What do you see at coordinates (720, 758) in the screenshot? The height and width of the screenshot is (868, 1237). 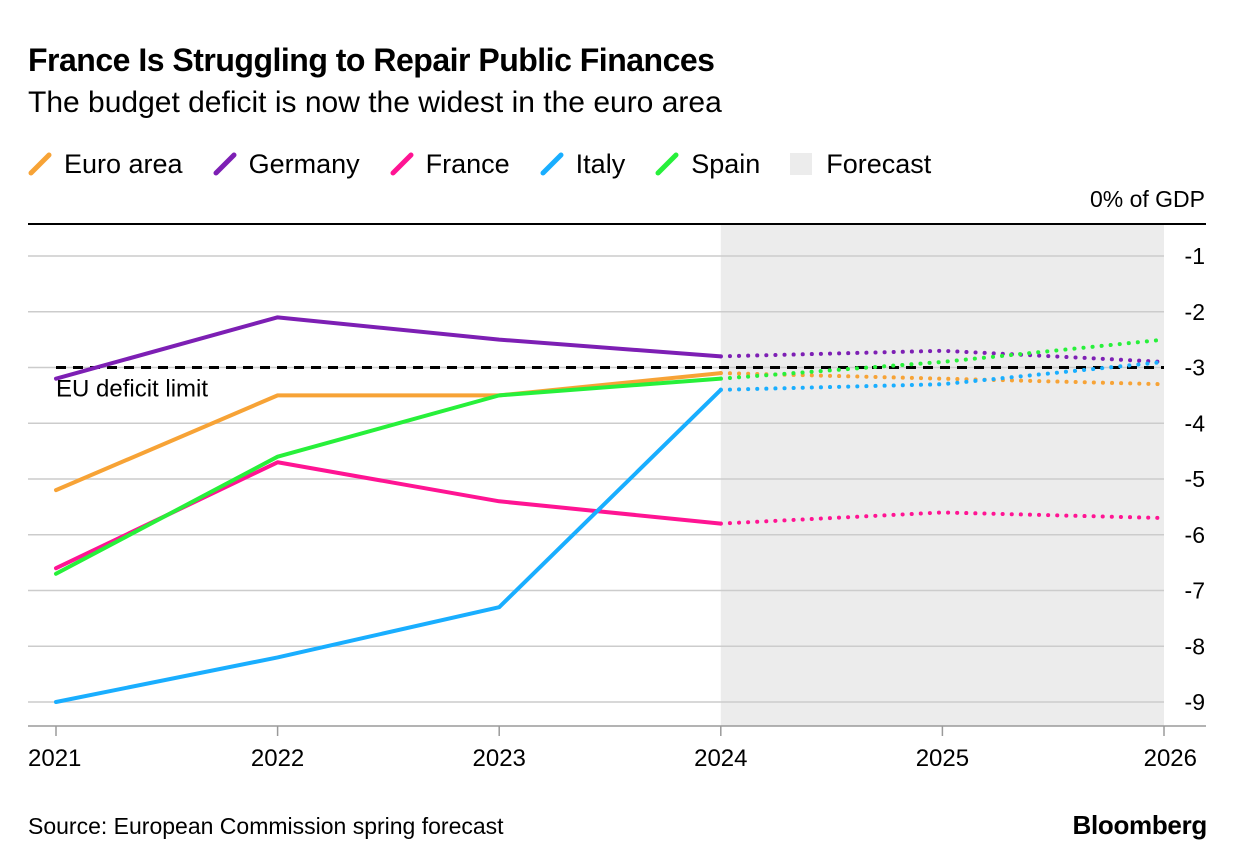 I see `x-tick-label: 2024` at bounding box center [720, 758].